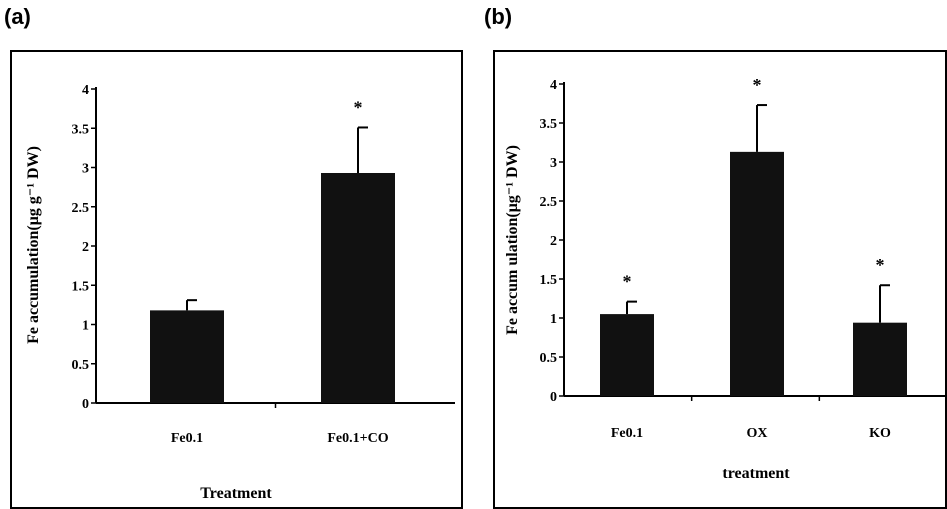 This screenshot has width=947, height=509. What do you see at coordinates (17, 16) in the screenshot?
I see `panel-label-a: (a)` at bounding box center [17, 16].